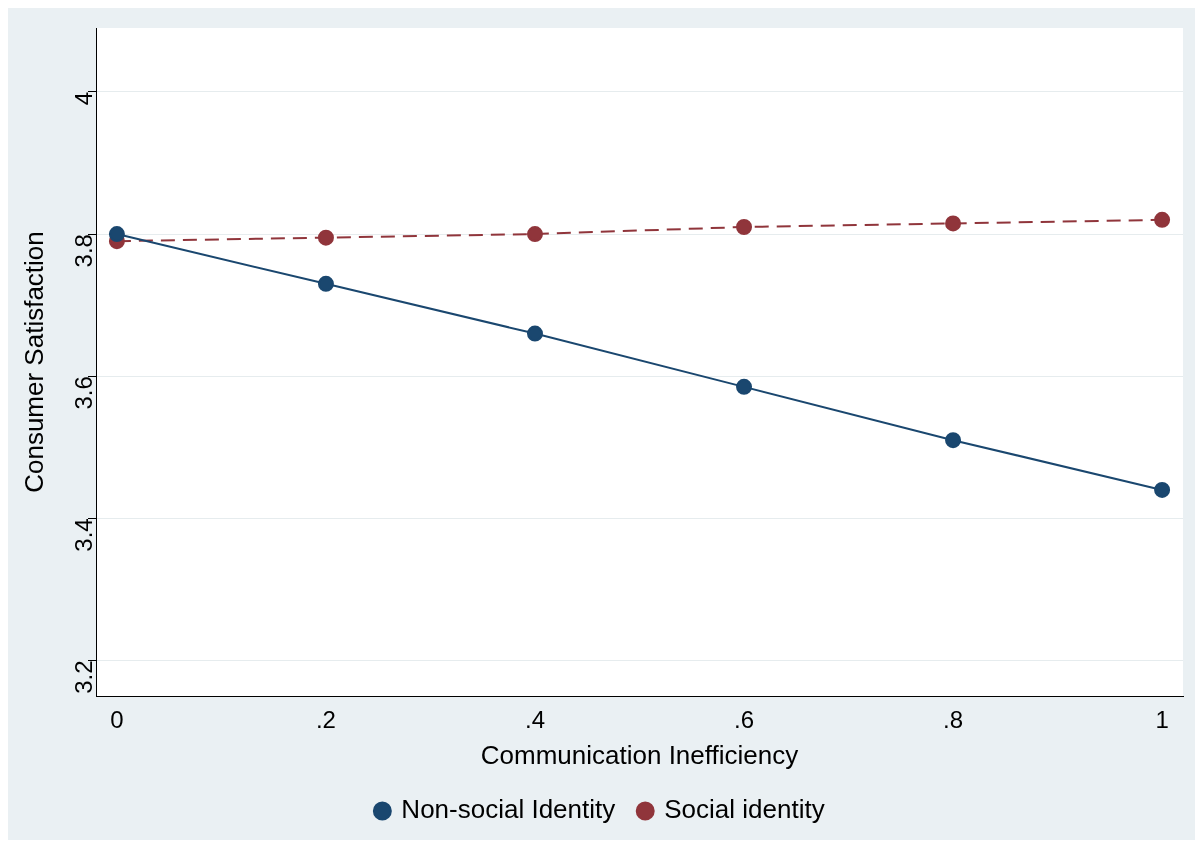 Image resolution: width=1203 pixels, height=848 pixels. Describe the element at coordinates (744, 720) in the screenshot. I see `x-tick-label: .6` at that location.